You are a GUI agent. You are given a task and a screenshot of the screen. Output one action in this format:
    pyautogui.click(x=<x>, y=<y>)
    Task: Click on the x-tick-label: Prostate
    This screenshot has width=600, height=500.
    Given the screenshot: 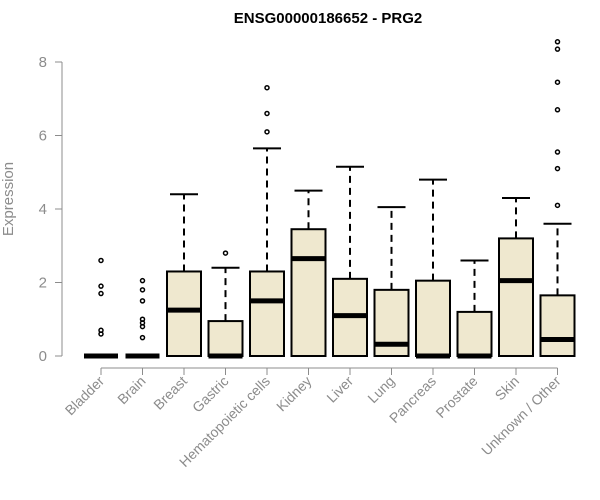 What is the action you would take?
    pyautogui.click(x=456, y=397)
    